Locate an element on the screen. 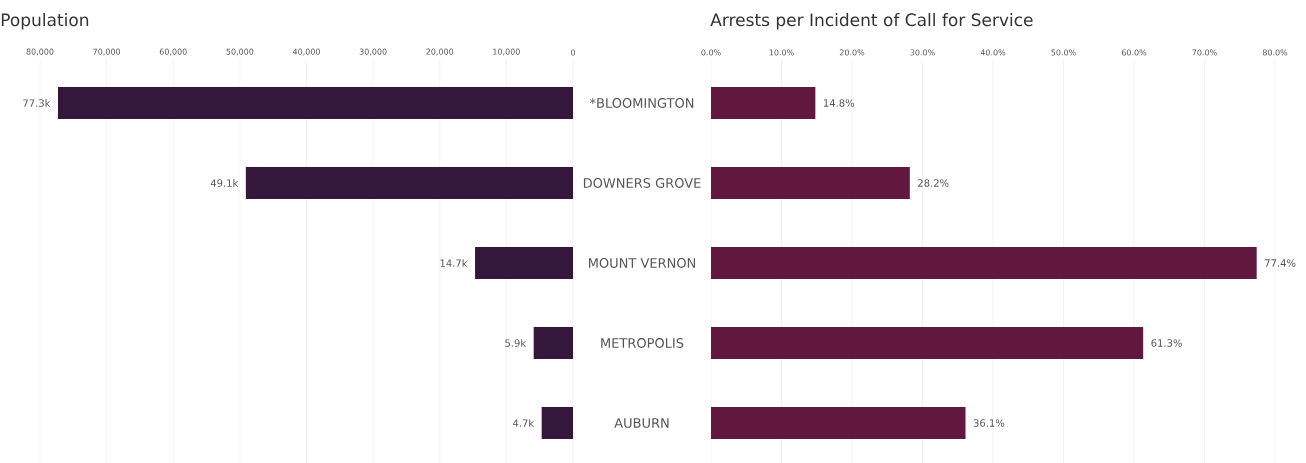 The height and width of the screenshot is (463, 1306). x-tick-label: 50,000 is located at coordinates (240, 52).